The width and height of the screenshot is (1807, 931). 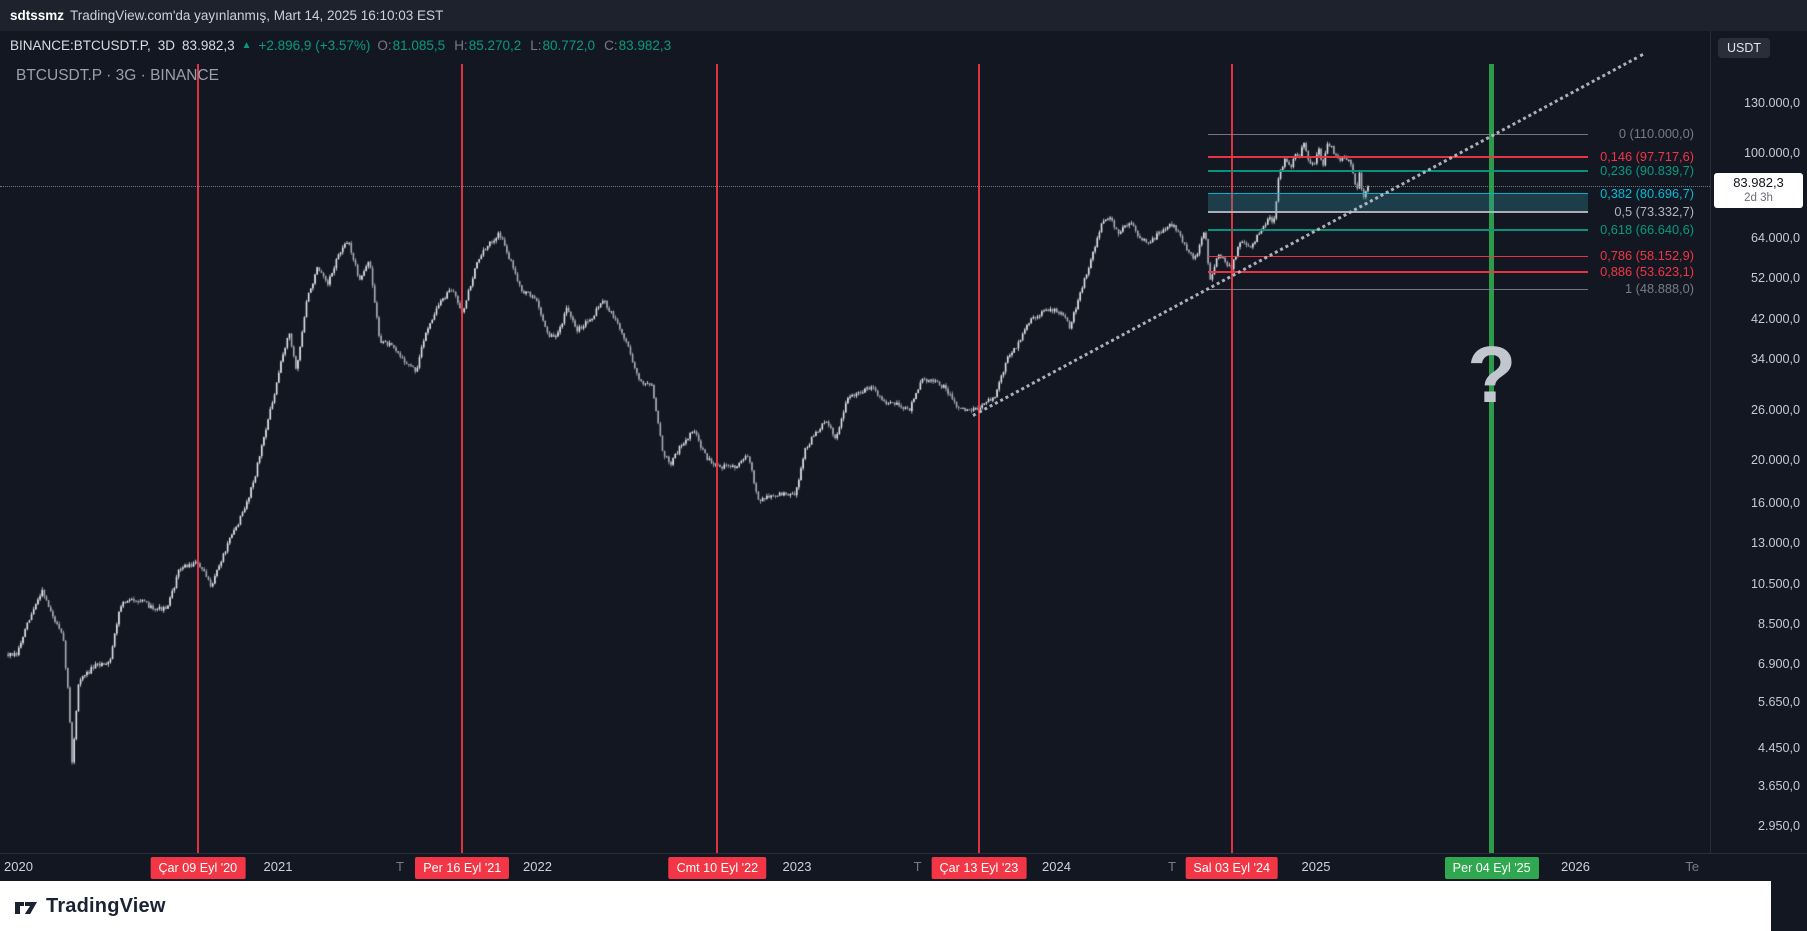 What do you see at coordinates (80, 45) in the screenshot?
I see `symbol-name: BINANCE:BTCUSDT.P,` at bounding box center [80, 45].